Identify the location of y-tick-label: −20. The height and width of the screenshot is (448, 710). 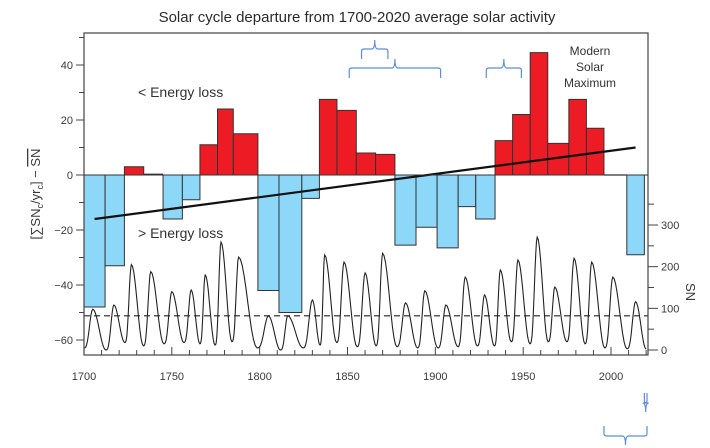
(63, 231).